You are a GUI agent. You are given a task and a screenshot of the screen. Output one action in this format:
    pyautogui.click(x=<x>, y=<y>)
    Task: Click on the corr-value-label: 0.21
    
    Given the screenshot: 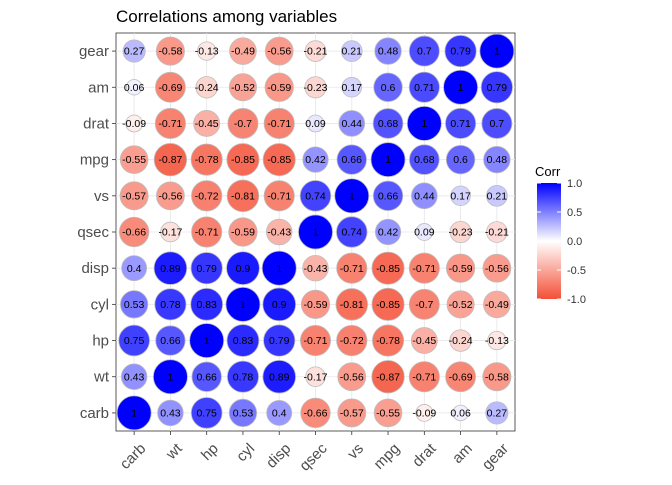 What is the action you would take?
    pyautogui.click(x=352, y=52)
    